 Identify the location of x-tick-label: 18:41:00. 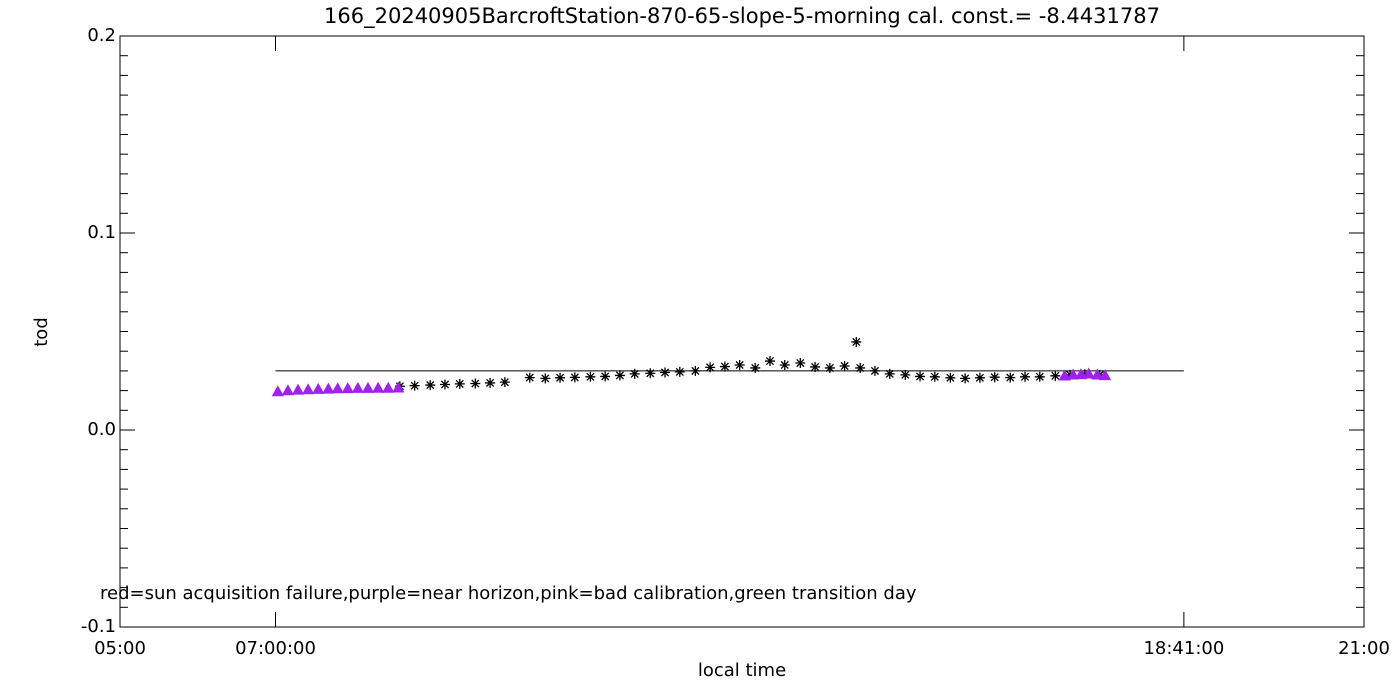
(1183, 648).